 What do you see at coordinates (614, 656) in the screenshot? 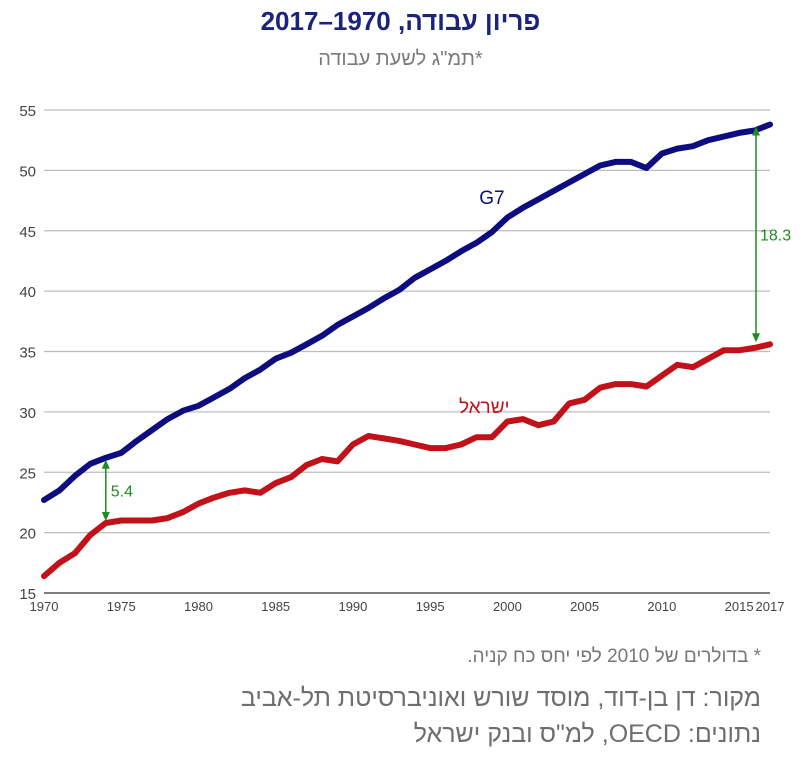
I see `footnote: * בדולרים של 2010 לפי יחס כח קניה.` at bounding box center [614, 656].